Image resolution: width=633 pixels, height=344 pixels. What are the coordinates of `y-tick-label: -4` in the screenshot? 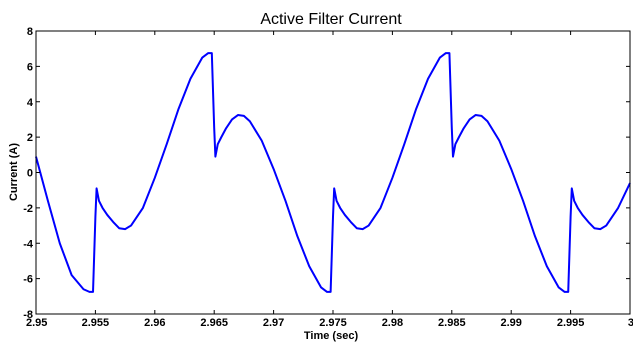 It's located at (28, 244).